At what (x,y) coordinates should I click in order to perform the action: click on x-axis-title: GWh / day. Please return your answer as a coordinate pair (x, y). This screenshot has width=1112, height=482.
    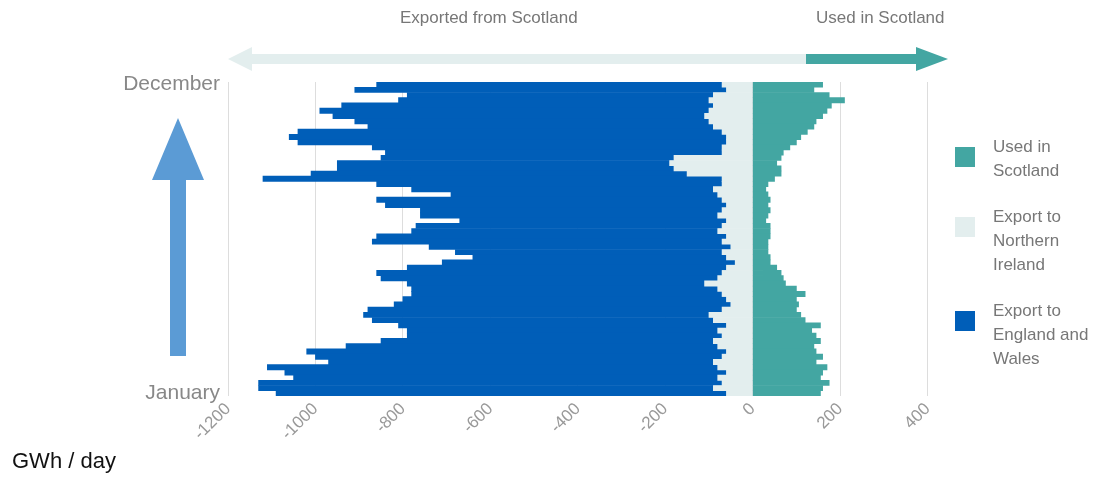
    Looking at the image, I should click on (64, 461).